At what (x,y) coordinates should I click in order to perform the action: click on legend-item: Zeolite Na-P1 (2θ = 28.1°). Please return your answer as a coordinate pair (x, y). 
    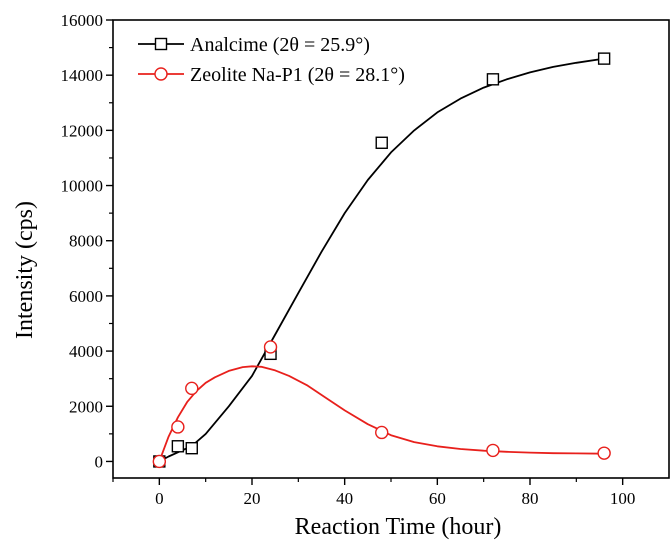
    Looking at the image, I should click on (271, 75).